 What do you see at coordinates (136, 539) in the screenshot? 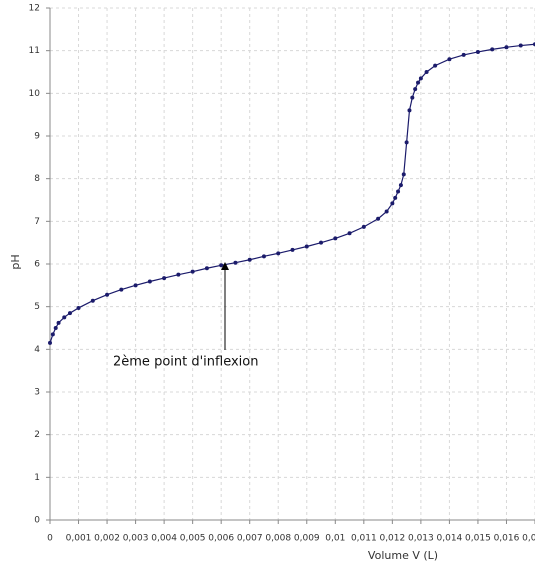
I see `x-tick-label: 0,003` at bounding box center [136, 539].